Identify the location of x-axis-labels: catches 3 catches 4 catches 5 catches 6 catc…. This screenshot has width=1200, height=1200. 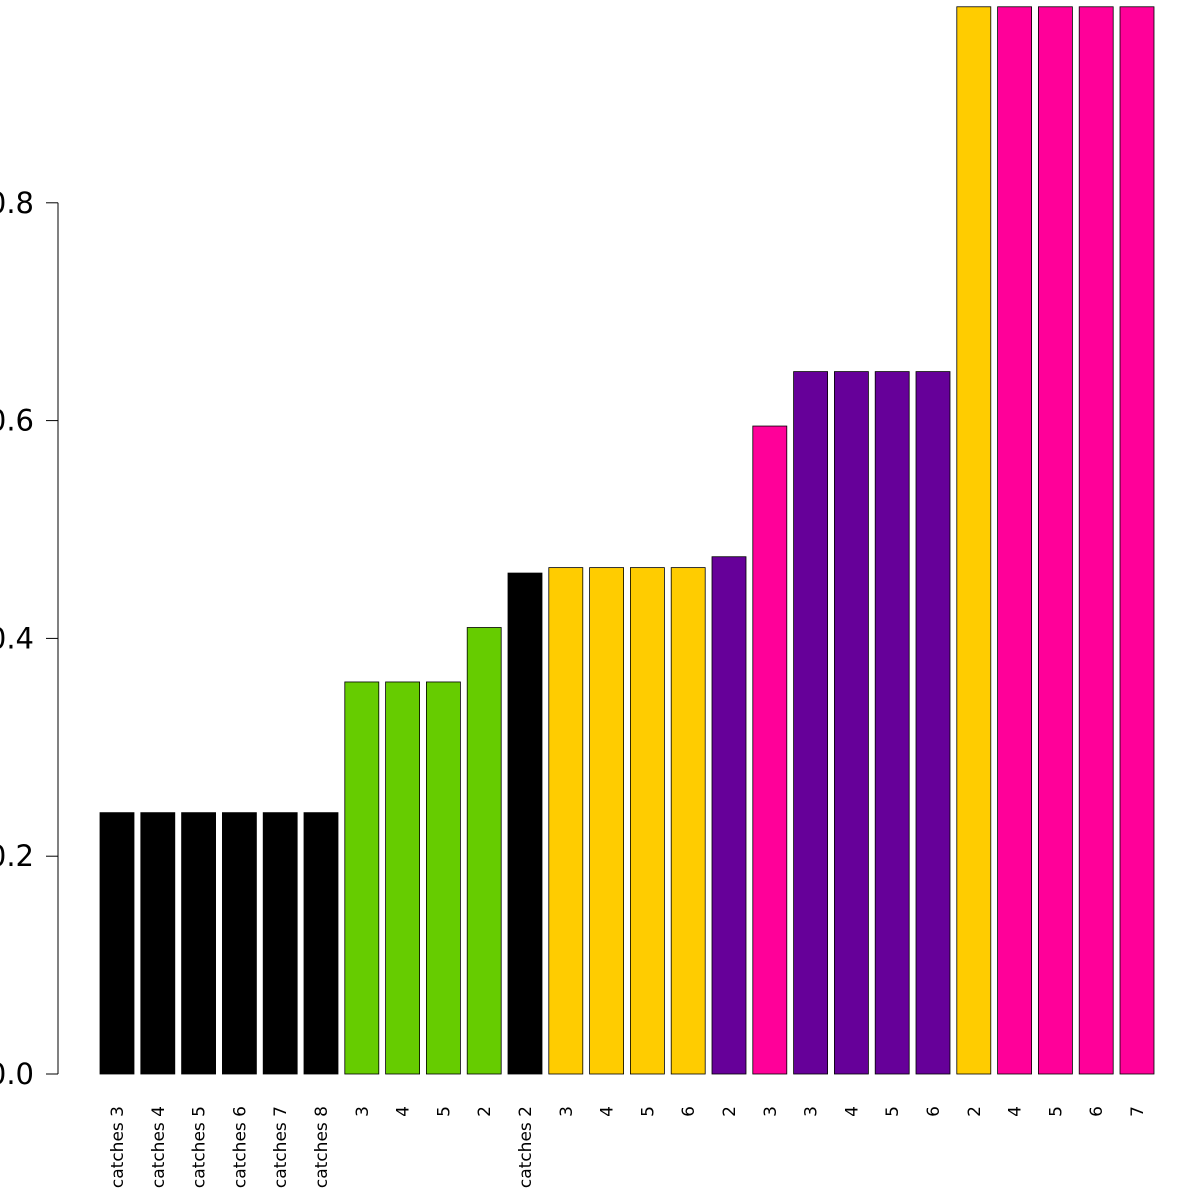
(628, 1147).